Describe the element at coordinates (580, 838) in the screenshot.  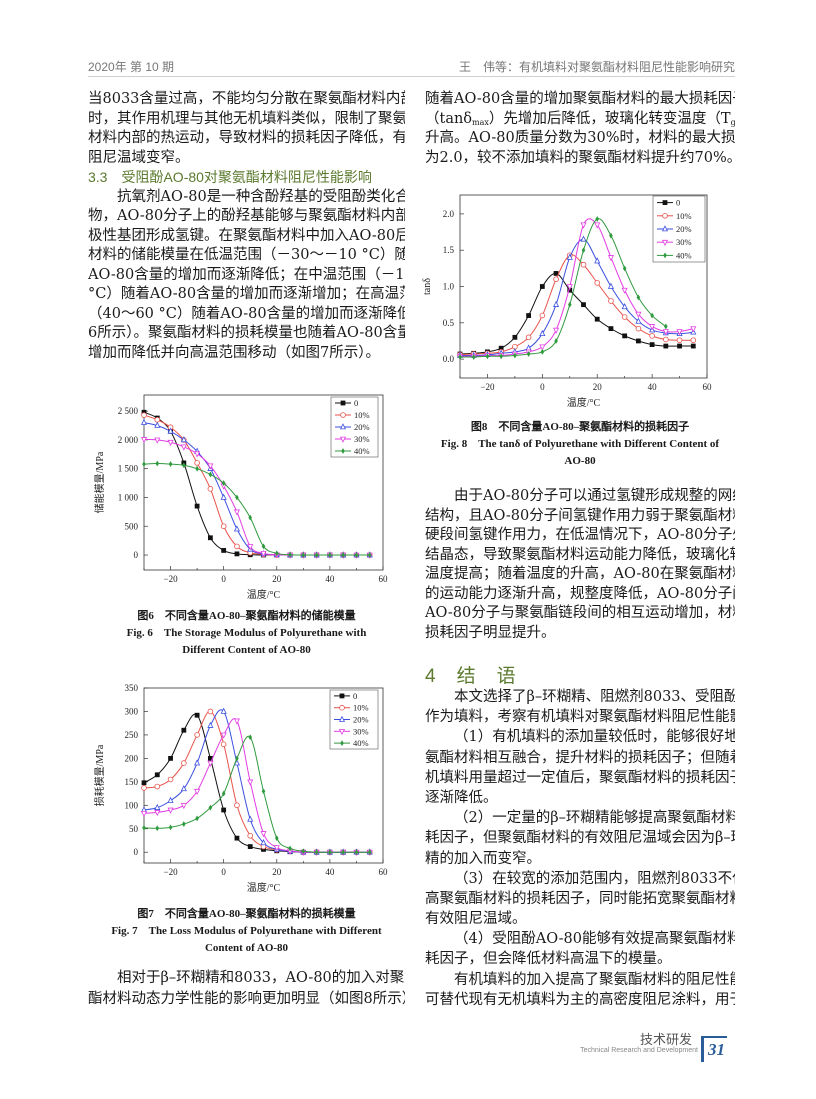
I see `text-line: 耗因子，但聚氨酯材料的有效阻尼温域会因为β–环糊` at that location.